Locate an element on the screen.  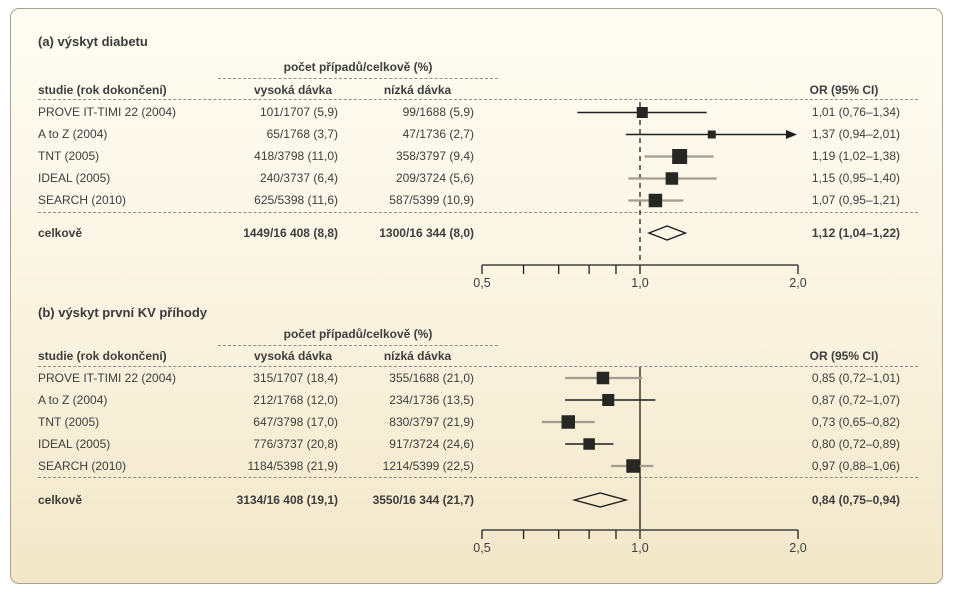
panel-a-col-or: OR (95% CI) is located at coordinates (844, 90).